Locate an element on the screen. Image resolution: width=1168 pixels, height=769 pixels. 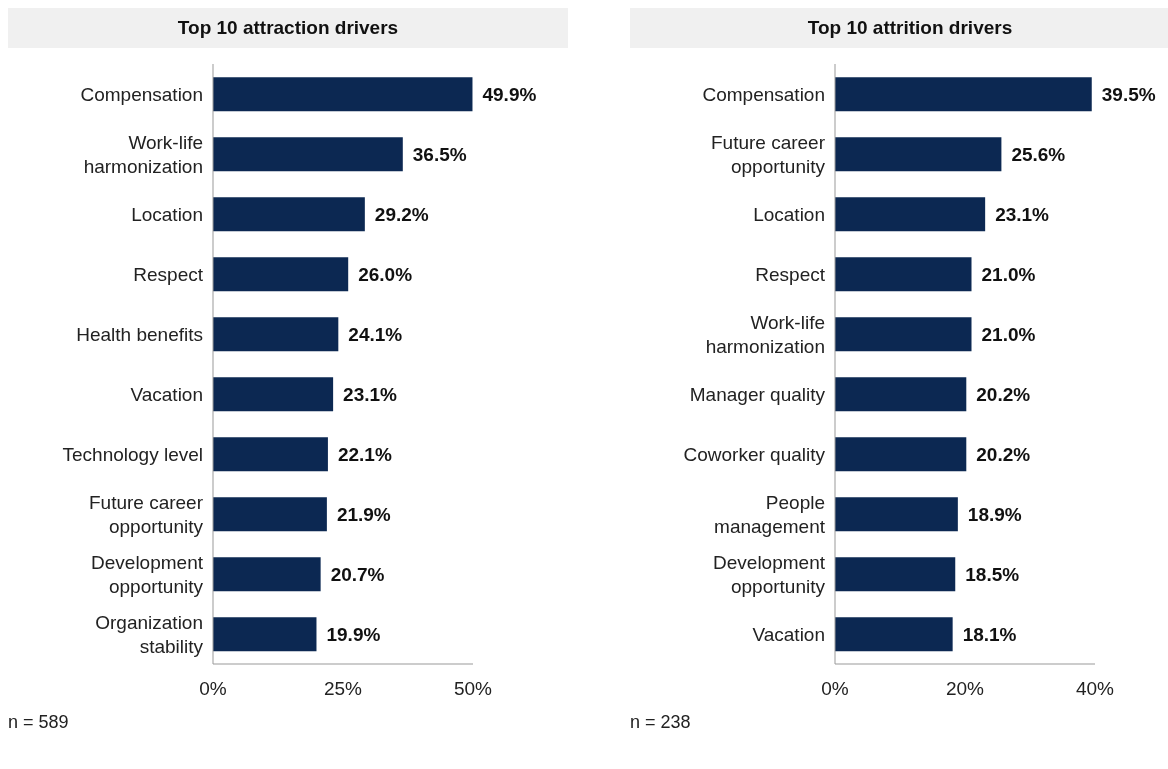
data-label: 49.9% is located at coordinates (509, 94).